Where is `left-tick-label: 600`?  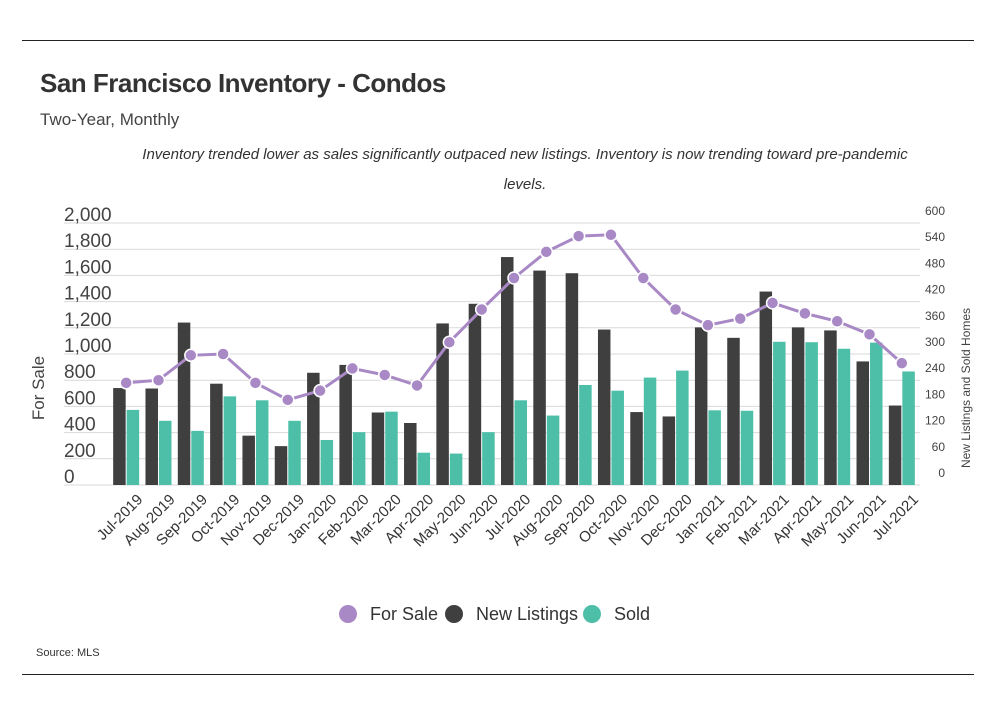
left-tick-label: 600 is located at coordinates (80, 398).